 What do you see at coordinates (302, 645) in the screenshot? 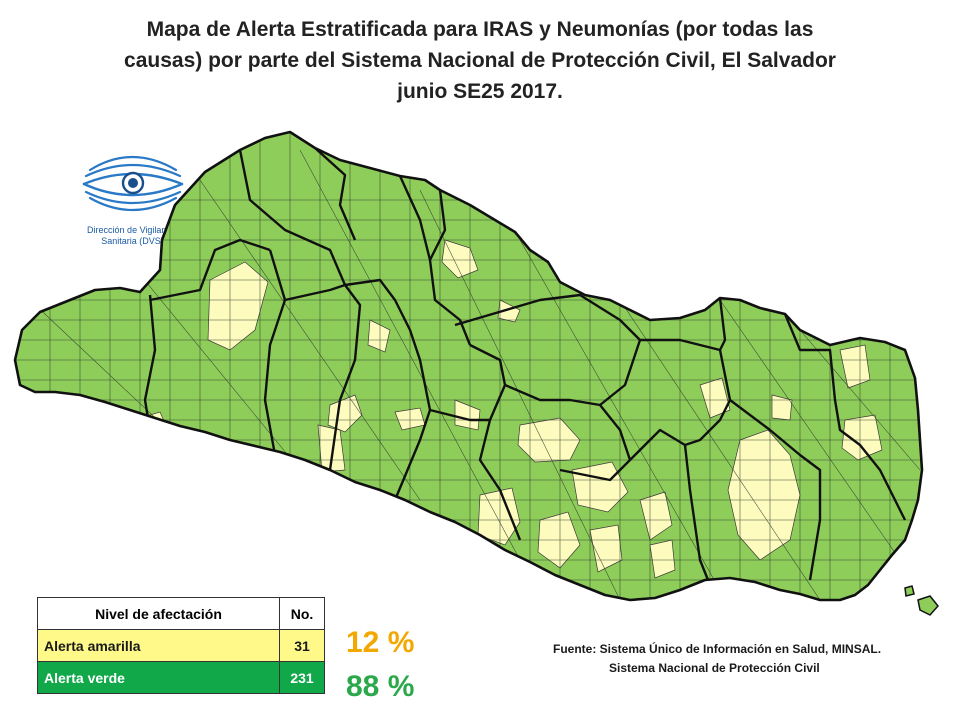
I see `legend-yellow-count: 31` at bounding box center [302, 645].